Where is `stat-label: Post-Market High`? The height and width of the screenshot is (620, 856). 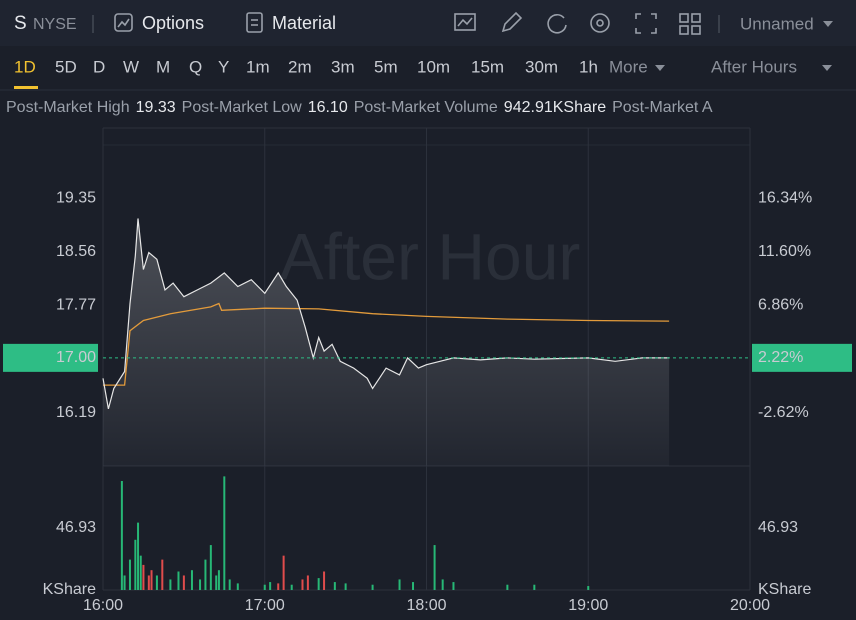 stat-label: Post-Market High is located at coordinates (68, 107).